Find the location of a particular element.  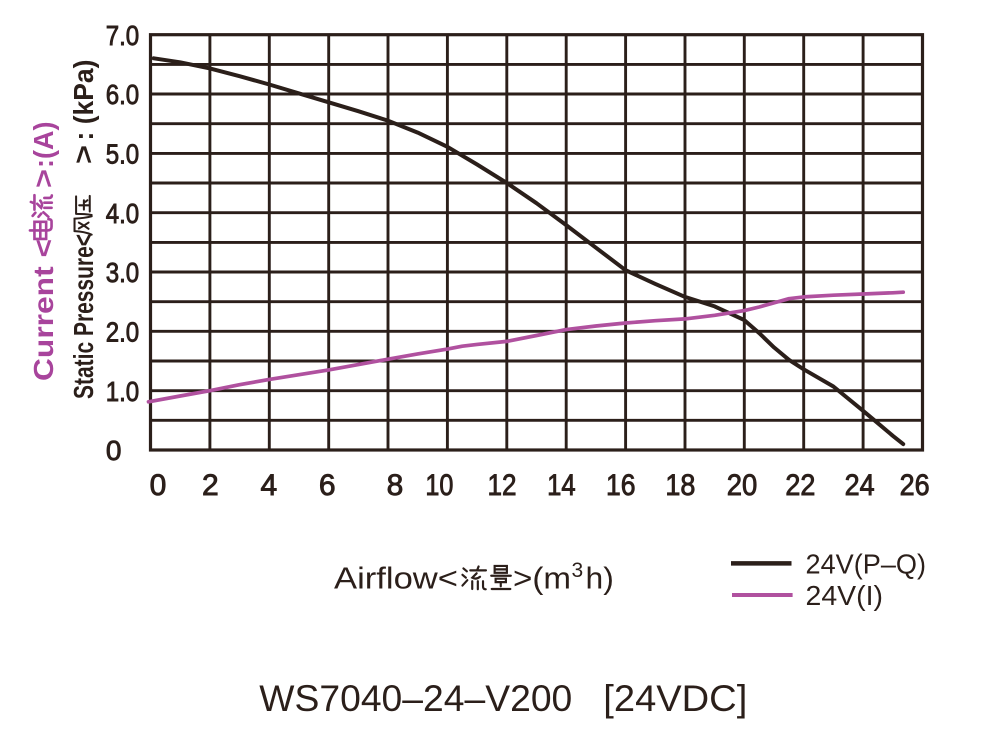

svg-text: [24VDC] is located at coordinates (675, 698).